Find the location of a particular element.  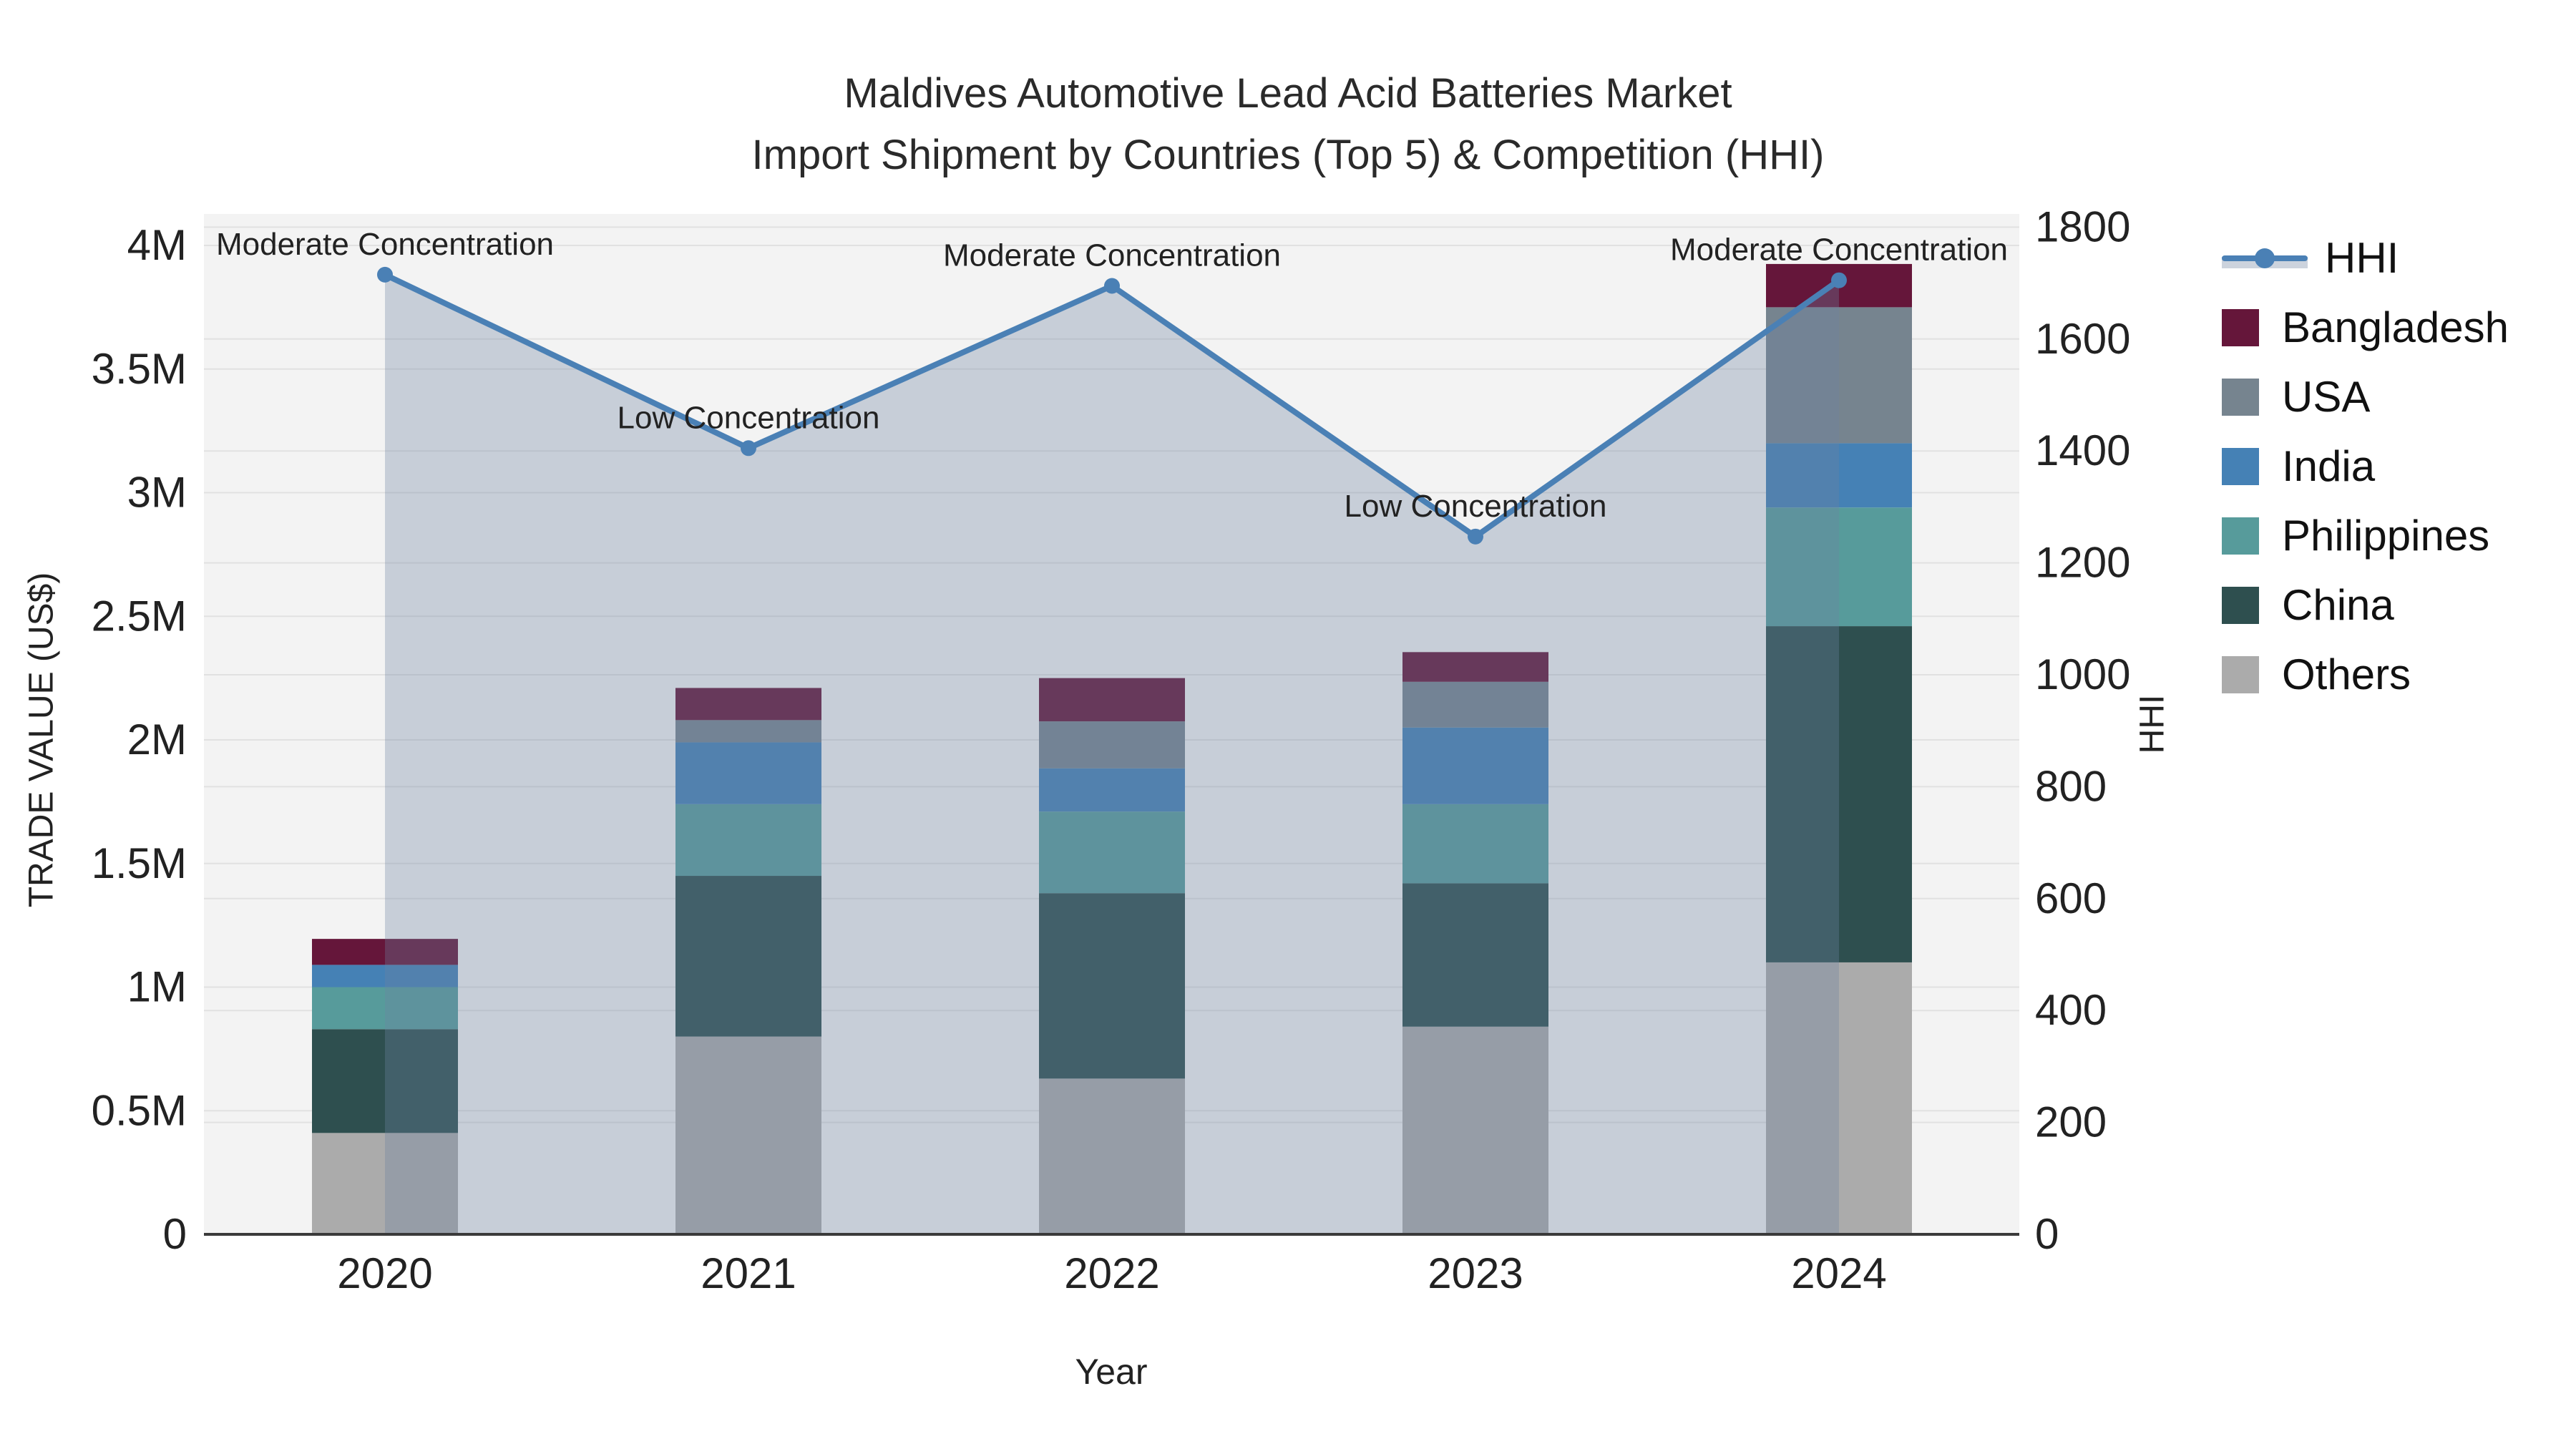

y-left-tick-2M: 2M is located at coordinates (157, 739).